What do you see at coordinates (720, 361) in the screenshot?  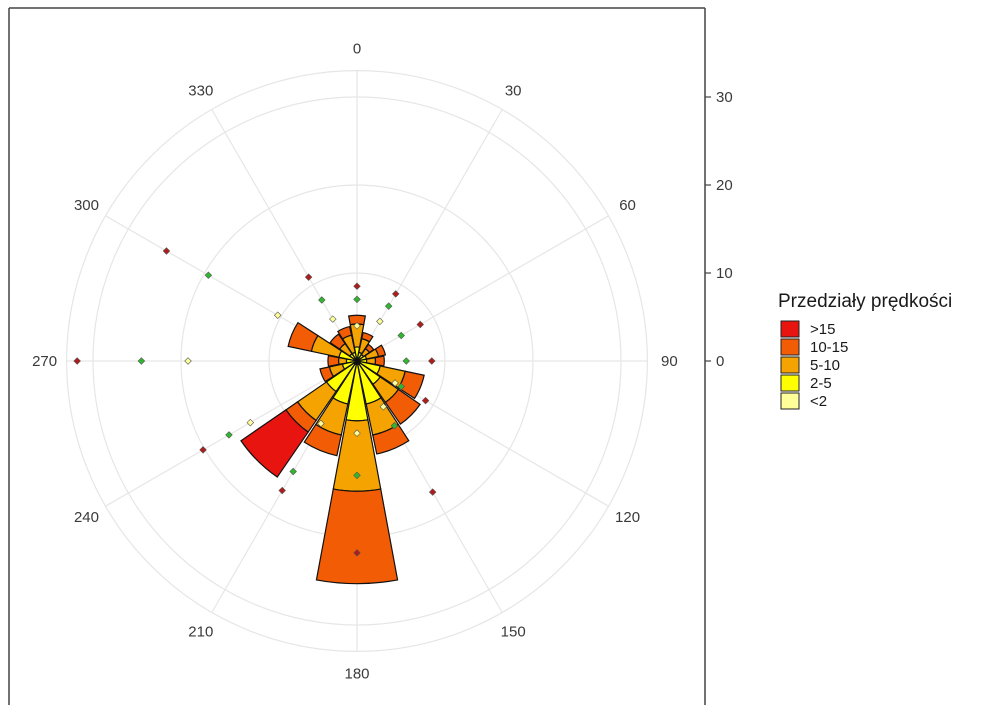 I see `radial-tick-label: 0` at bounding box center [720, 361].